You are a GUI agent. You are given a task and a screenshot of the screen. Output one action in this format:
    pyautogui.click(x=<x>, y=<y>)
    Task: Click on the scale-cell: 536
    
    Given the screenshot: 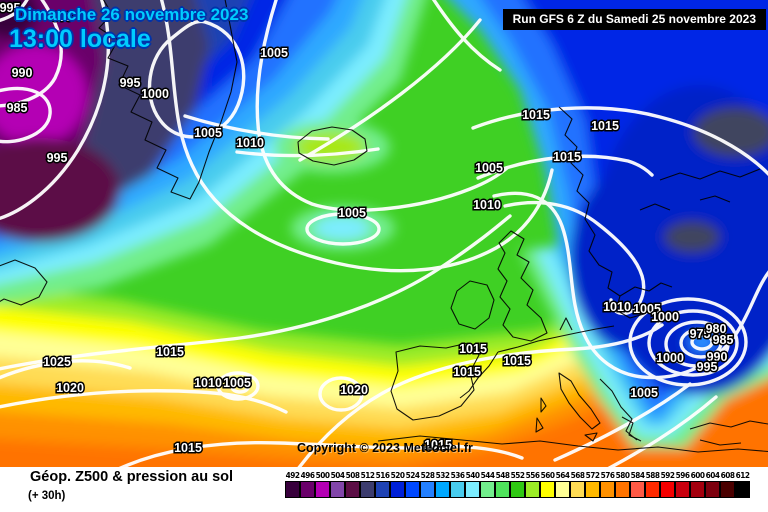 What is the action you would take?
    pyautogui.click(x=457, y=484)
    